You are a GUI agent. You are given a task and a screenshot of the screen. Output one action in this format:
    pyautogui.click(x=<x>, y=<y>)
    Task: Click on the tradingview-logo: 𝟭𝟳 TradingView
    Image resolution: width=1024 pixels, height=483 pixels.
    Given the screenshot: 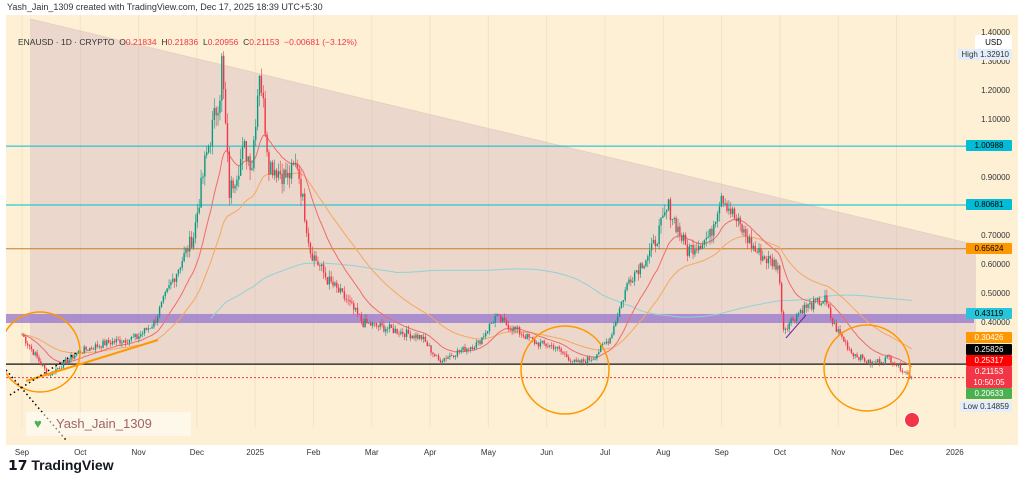 What is the action you would take?
    pyautogui.click(x=61, y=465)
    